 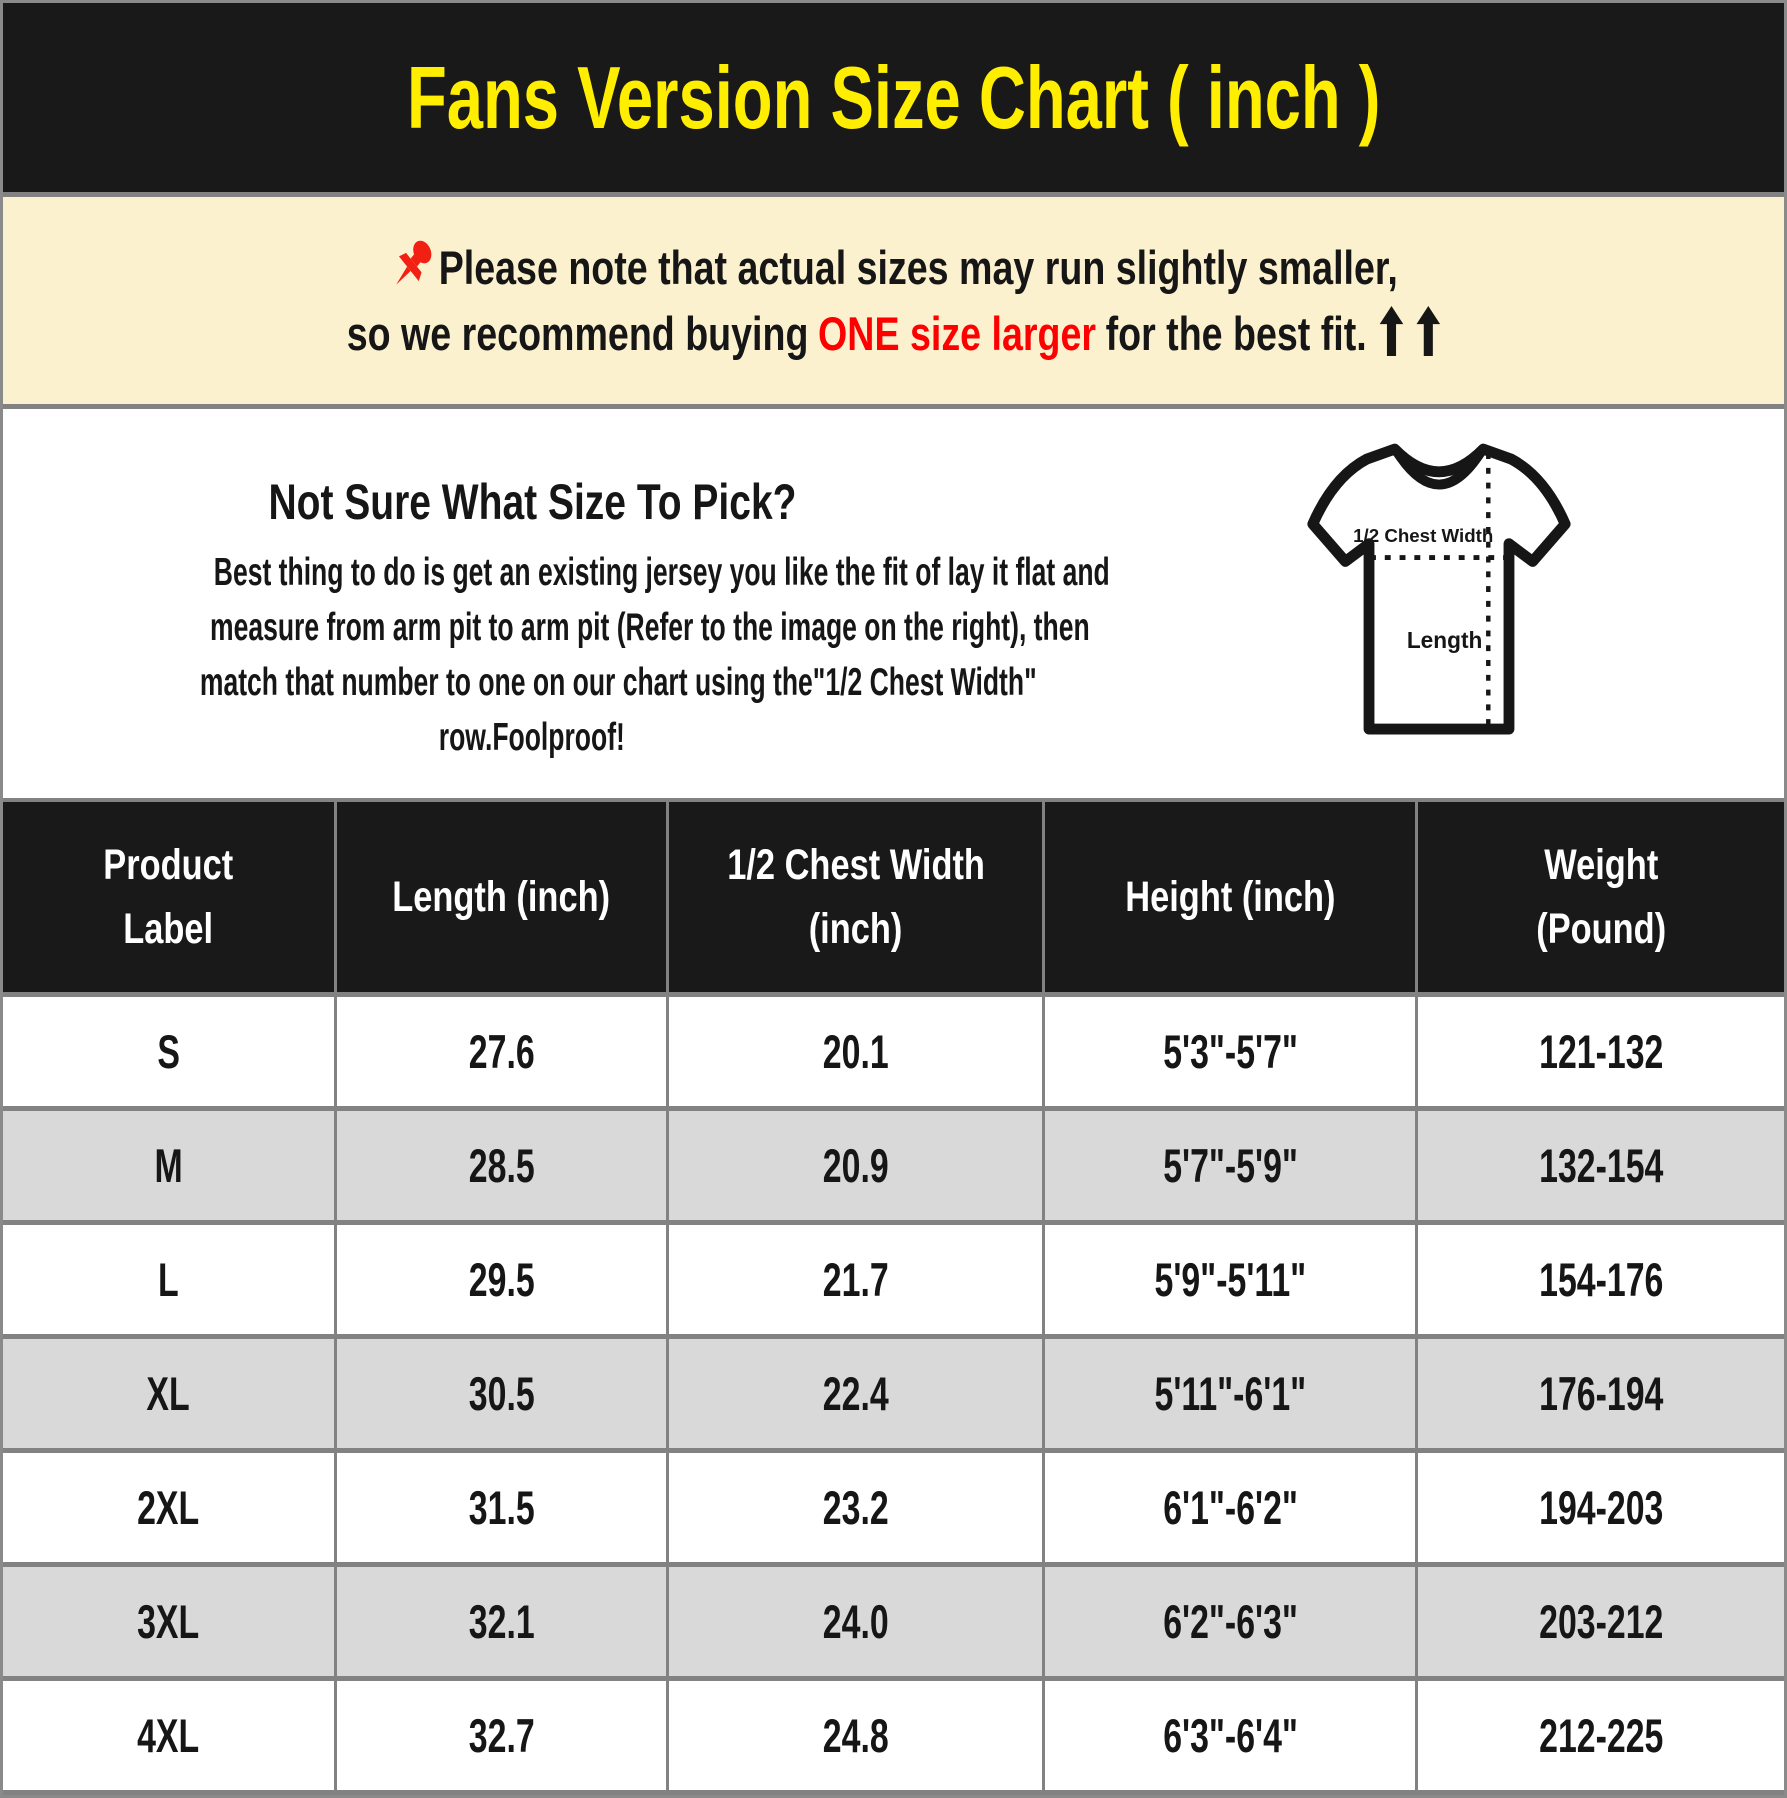 I want to click on table-row-l: L 29.5 21.7 5'9"-5'11" 154-176, so click(x=893, y=1277).